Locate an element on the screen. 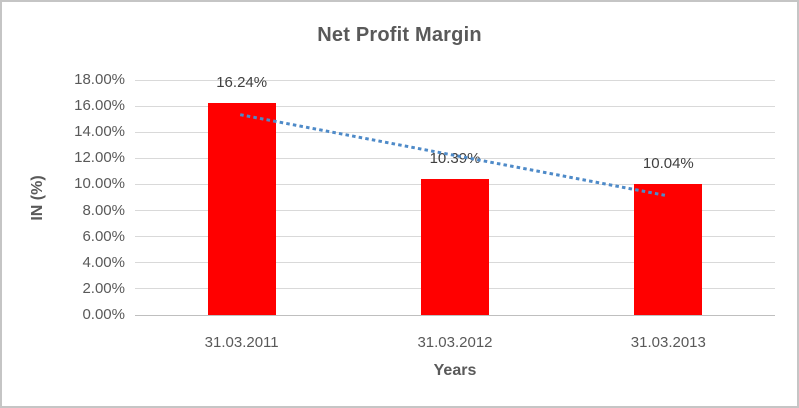 This screenshot has height=408, width=799. y-tick-label: 14.00% is located at coordinates (99, 132).